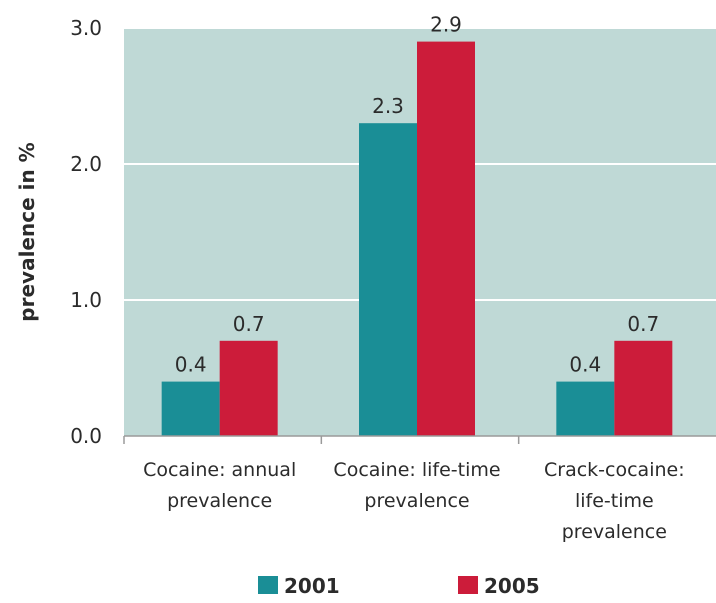  Describe the element at coordinates (416, 470) in the screenshot. I see `category-label: Cocaine: life-time` at that location.